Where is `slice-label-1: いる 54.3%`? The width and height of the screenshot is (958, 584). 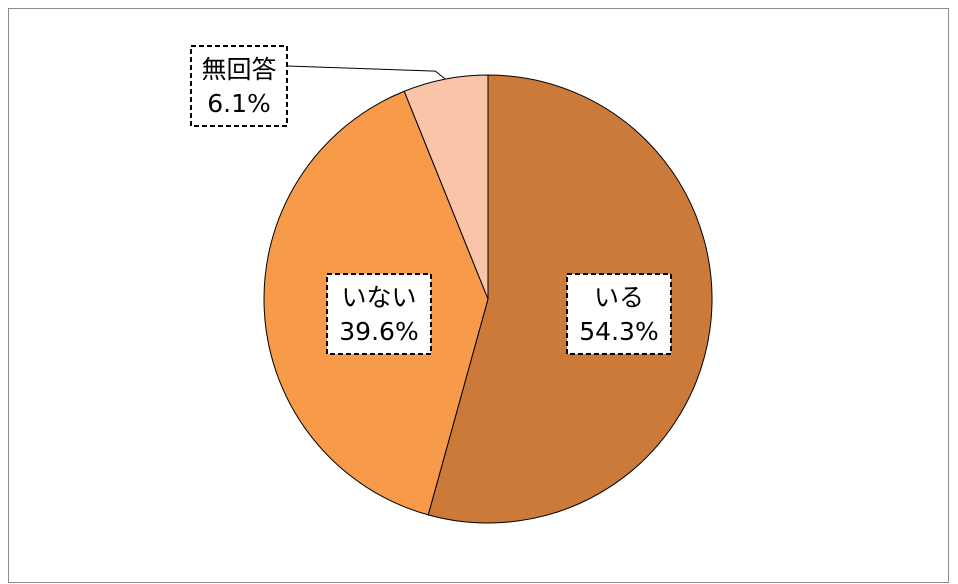
slice-label-1: いる 54.3% is located at coordinates (619, 314).